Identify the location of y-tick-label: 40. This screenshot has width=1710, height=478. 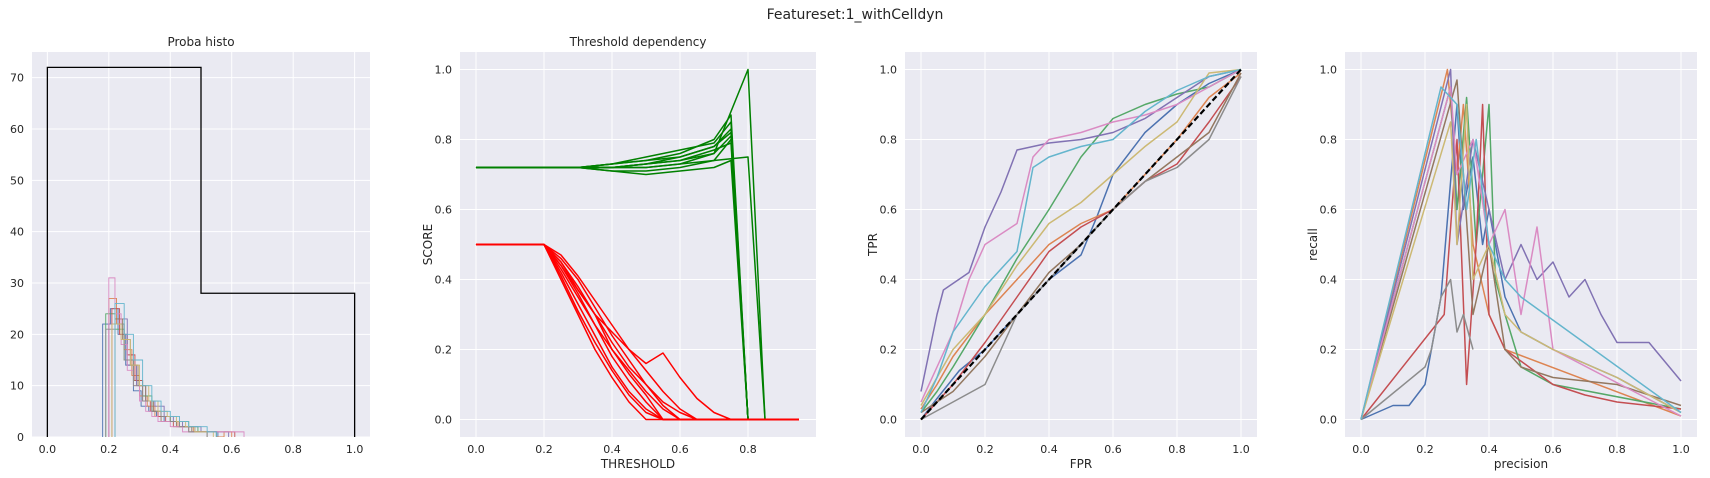
(17, 232).